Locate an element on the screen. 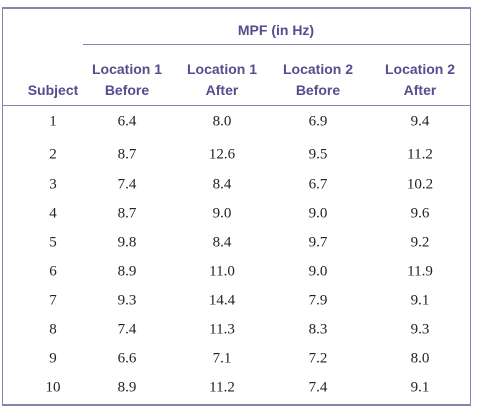 Image resolution: width=478 pixels, height=413 pixels. value-cell: 9.5 is located at coordinates (318, 154).